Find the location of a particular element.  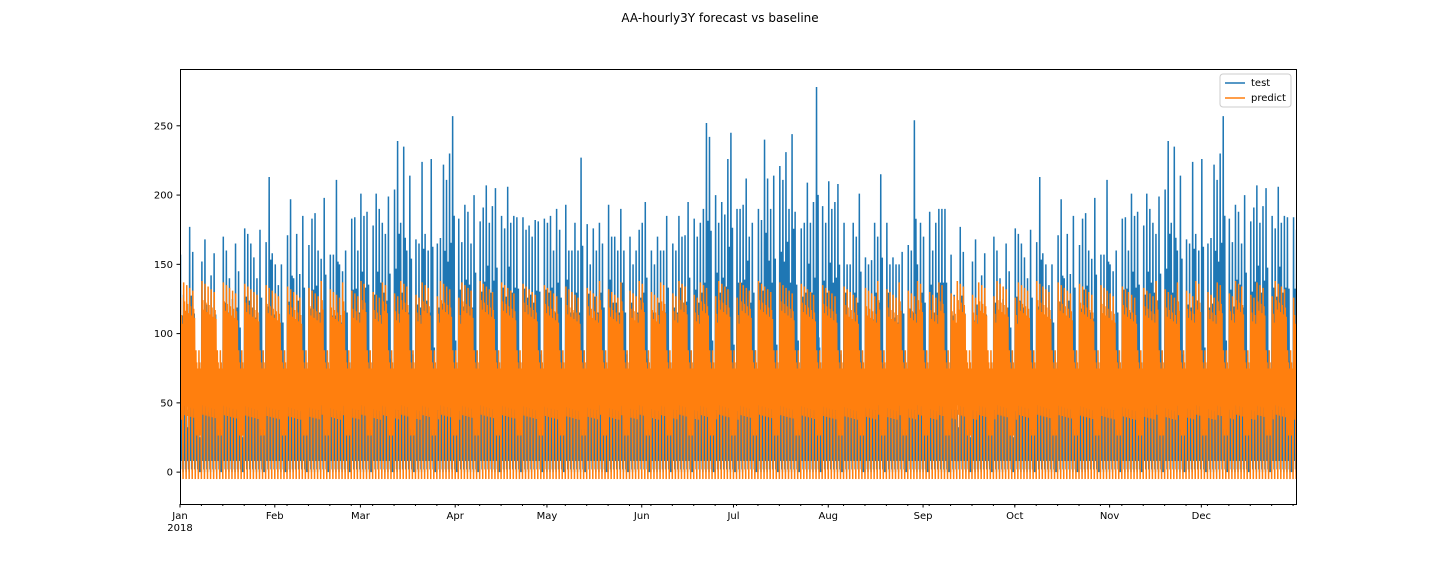

x-tick-label: Dec is located at coordinates (1201, 516).